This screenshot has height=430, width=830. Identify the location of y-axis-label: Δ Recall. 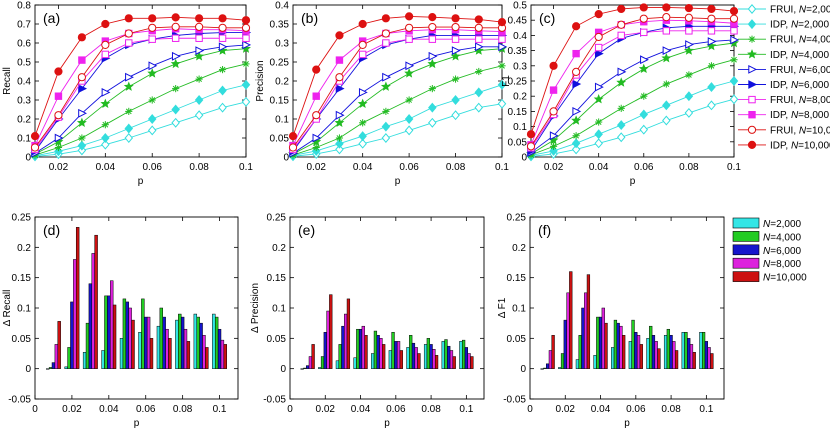
(7, 308).